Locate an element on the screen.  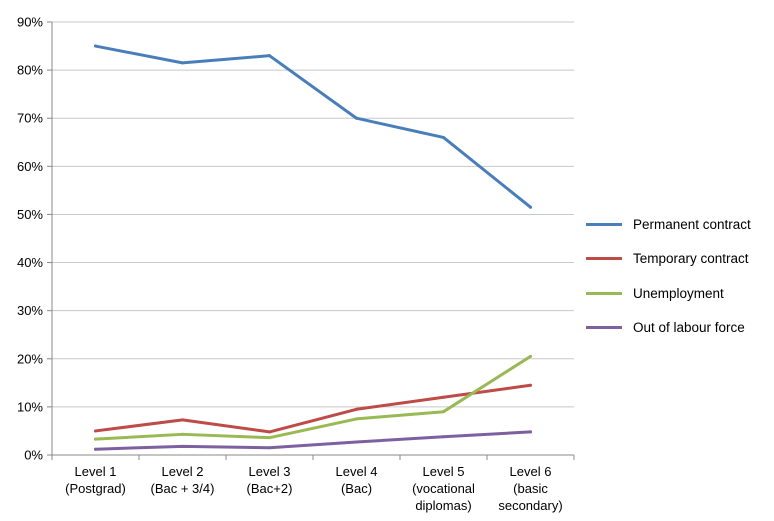
y-tick-label: 40% is located at coordinates (30, 262).